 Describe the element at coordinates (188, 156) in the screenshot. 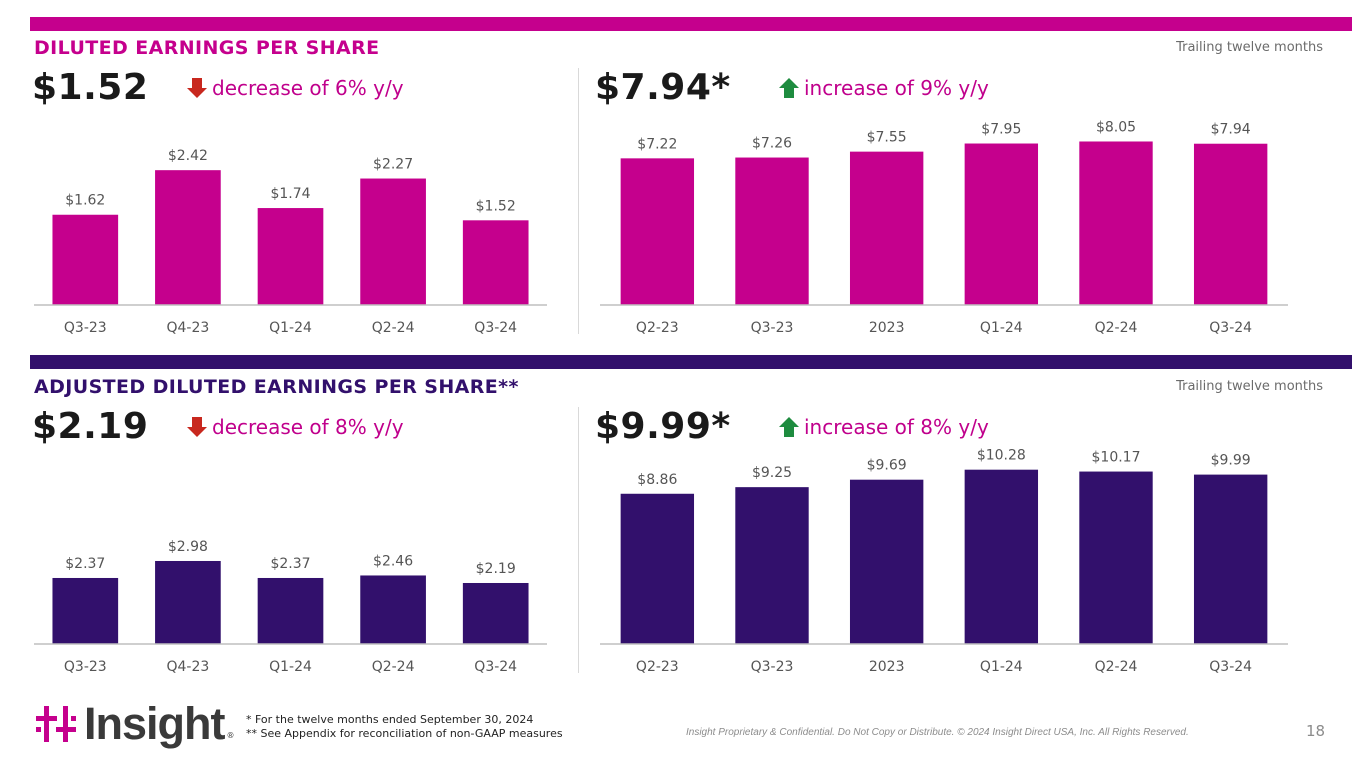

I see `data-label-Q4-23: $2.42` at that location.